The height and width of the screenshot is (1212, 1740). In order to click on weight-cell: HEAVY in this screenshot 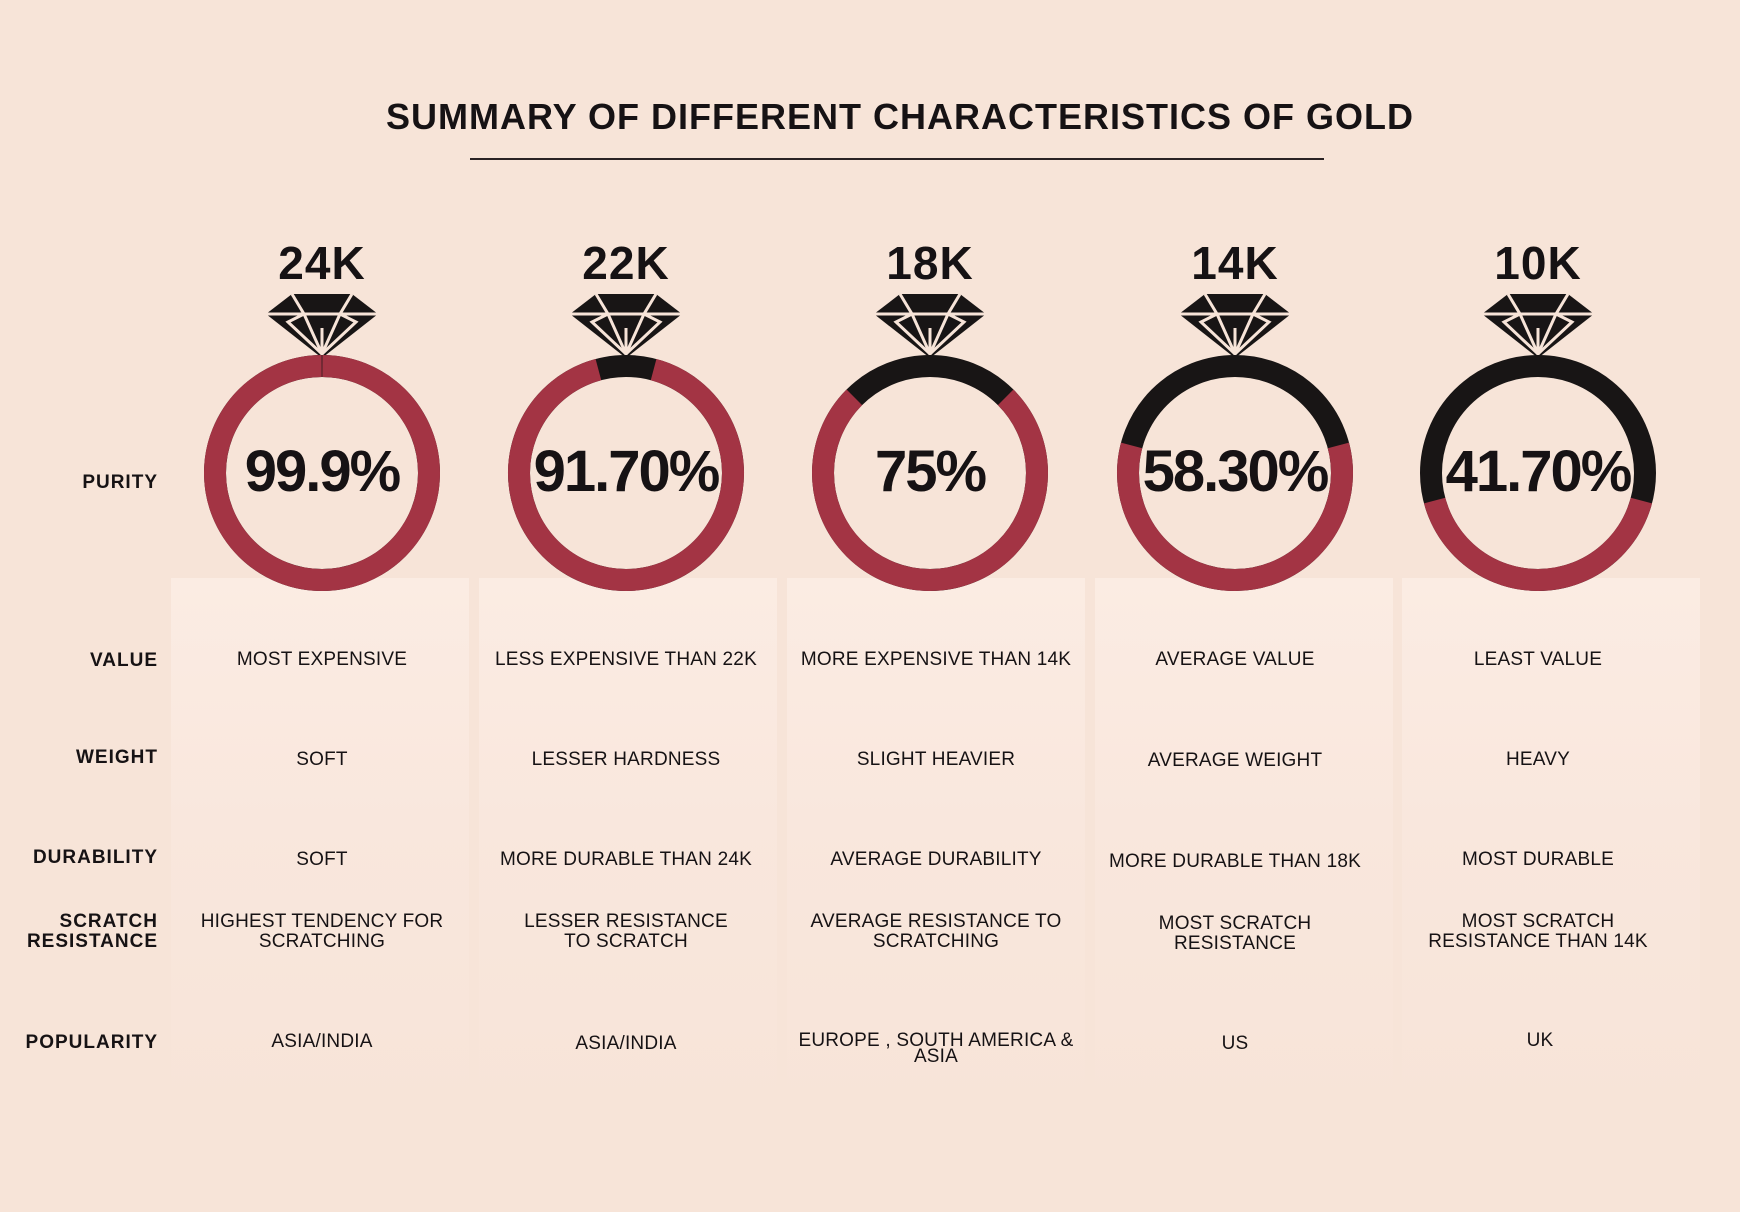, I will do `click(1537, 759)`.